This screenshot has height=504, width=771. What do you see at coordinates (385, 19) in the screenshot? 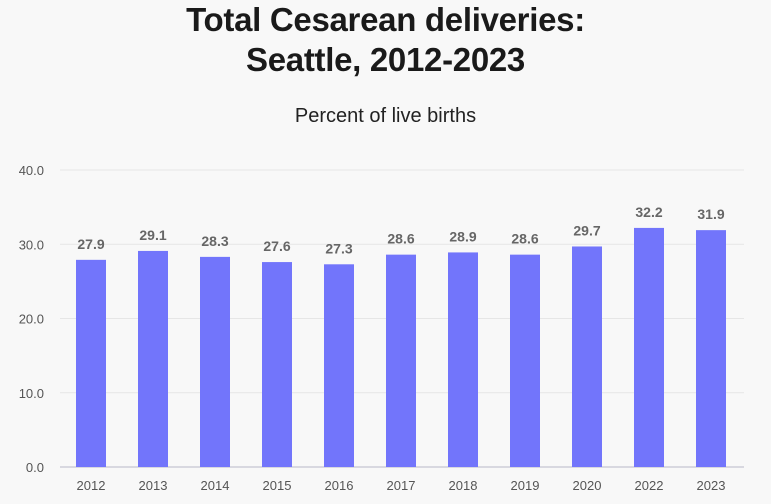
I see `chart-title-line-1: Total Cesarean deliveries:` at bounding box center [385, 19].